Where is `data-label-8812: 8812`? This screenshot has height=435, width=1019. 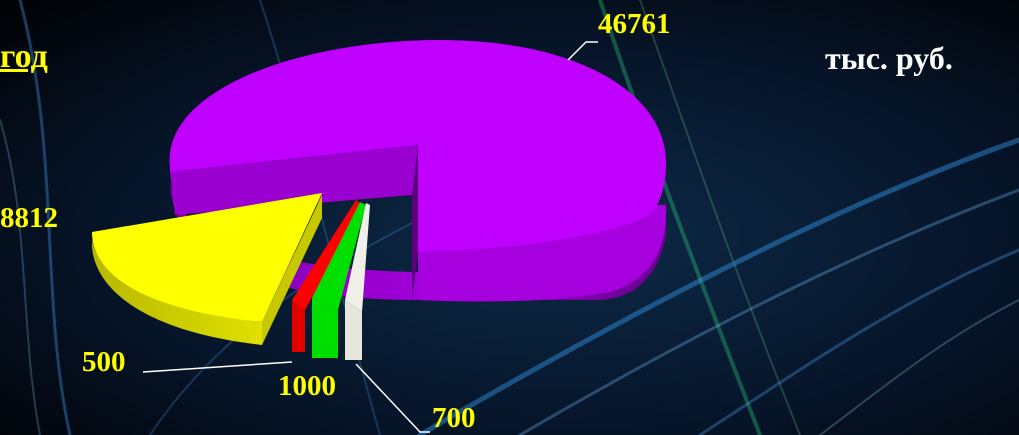
data-label-8812: 8812 is located at coordinates (29, 218).